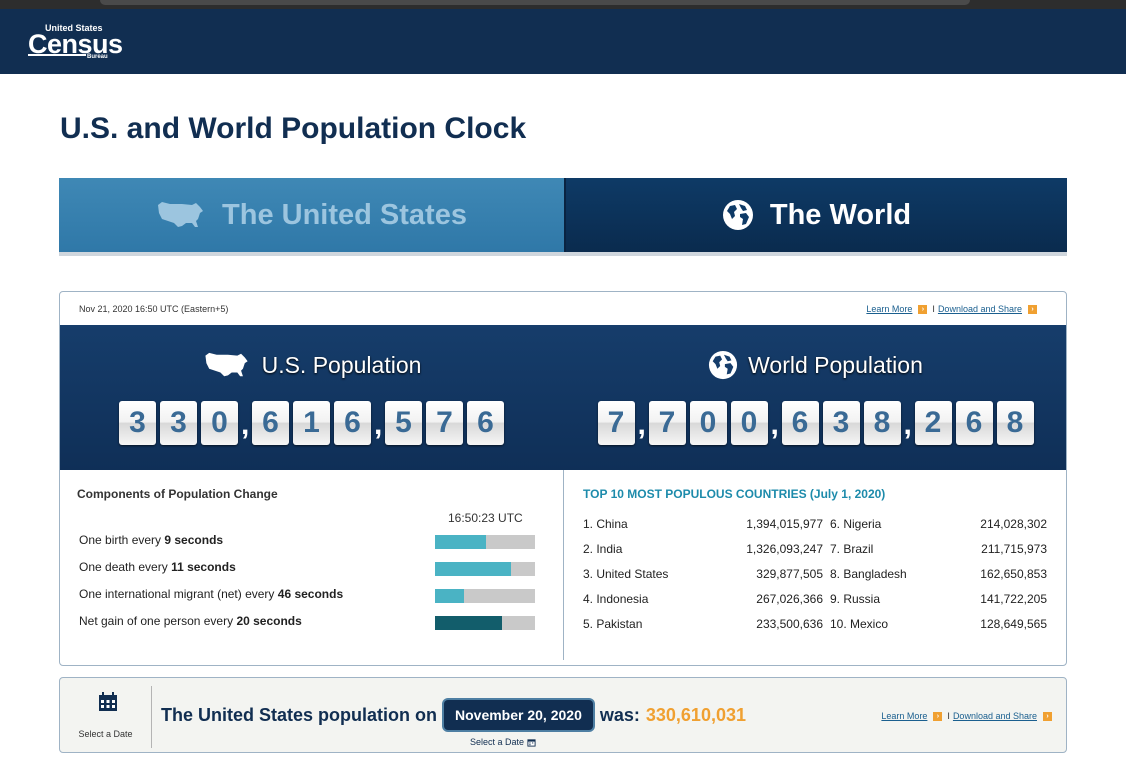 The width and height of the screenshot is (1126, 773). Describe the element at coordinates (835, 364) in the screenshot. I see `world-population-label: World Population` at that location.